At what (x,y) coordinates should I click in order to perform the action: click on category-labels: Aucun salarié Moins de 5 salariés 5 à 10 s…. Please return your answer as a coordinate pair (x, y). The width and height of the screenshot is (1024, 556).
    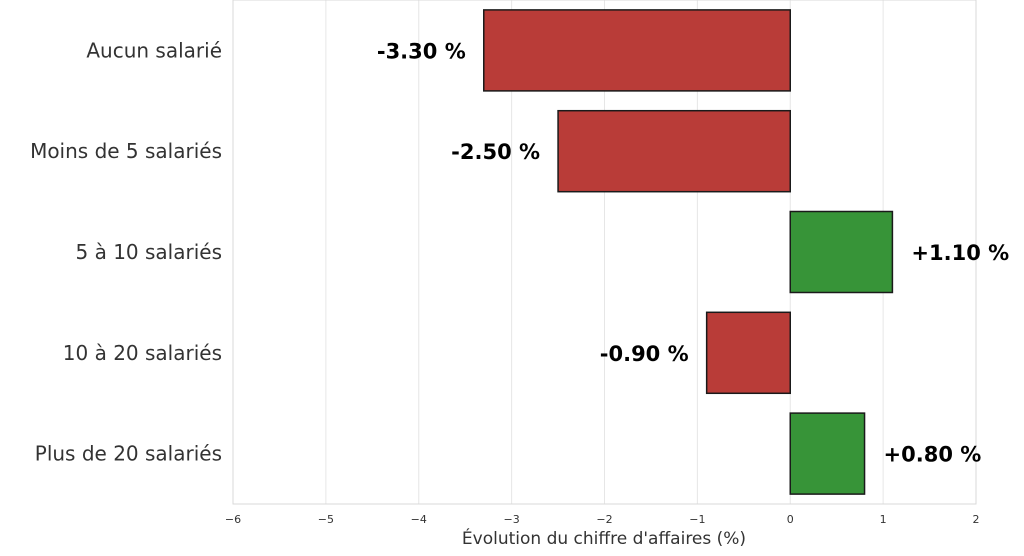
    Looking at the image, I should click on (126, 251).